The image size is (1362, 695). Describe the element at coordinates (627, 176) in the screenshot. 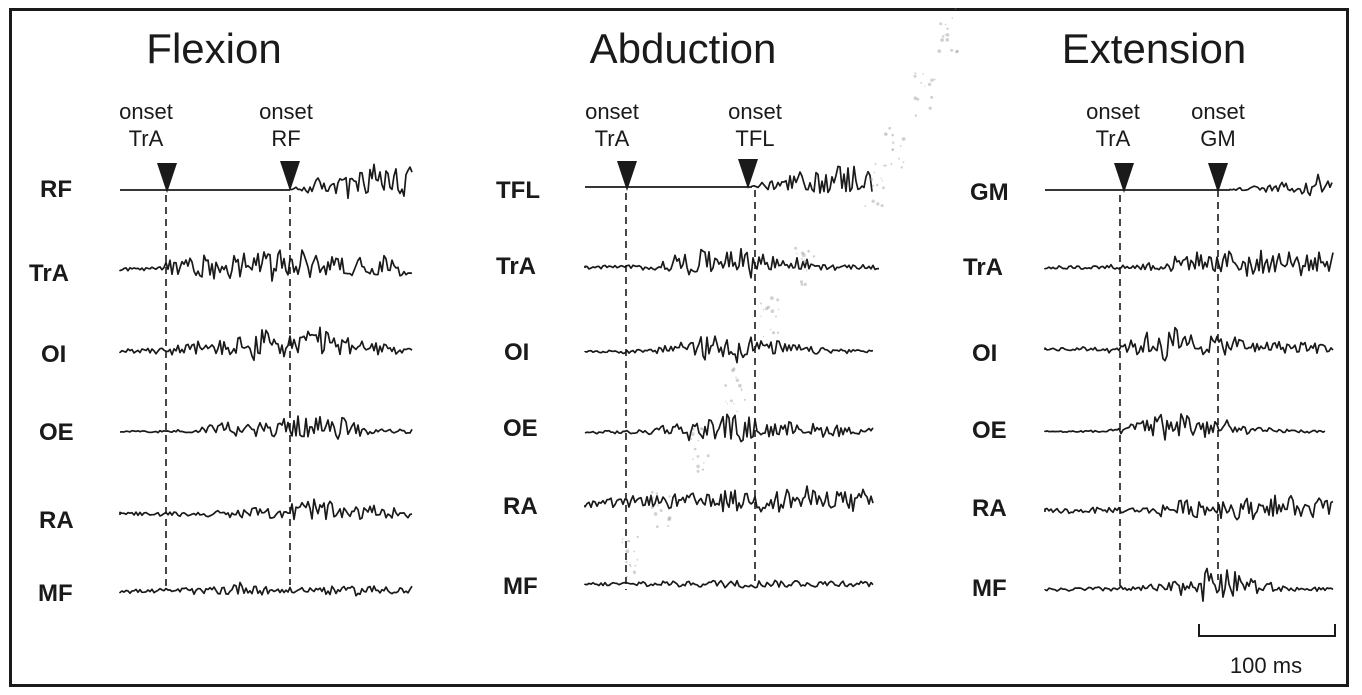

I see `onset-marker-abduction-tra` at that location.